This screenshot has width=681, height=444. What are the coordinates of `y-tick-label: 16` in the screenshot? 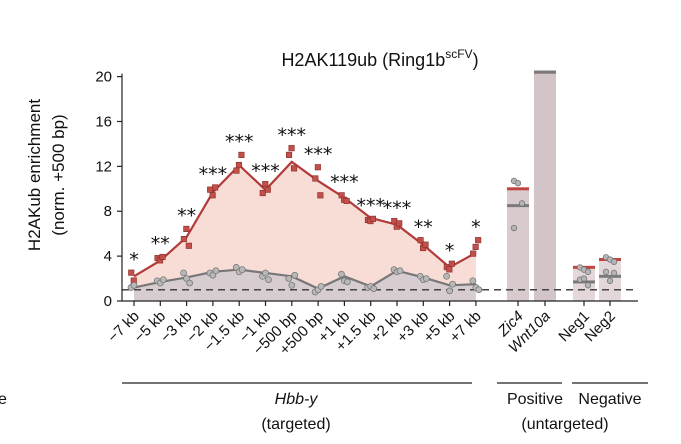 It's located at (103, 121).